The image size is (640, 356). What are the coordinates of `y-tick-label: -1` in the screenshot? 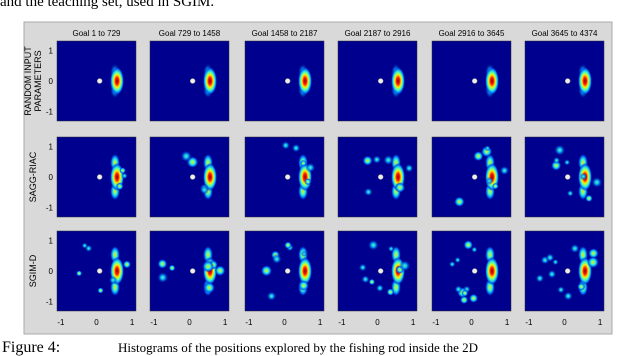 It's located at (50, 301).